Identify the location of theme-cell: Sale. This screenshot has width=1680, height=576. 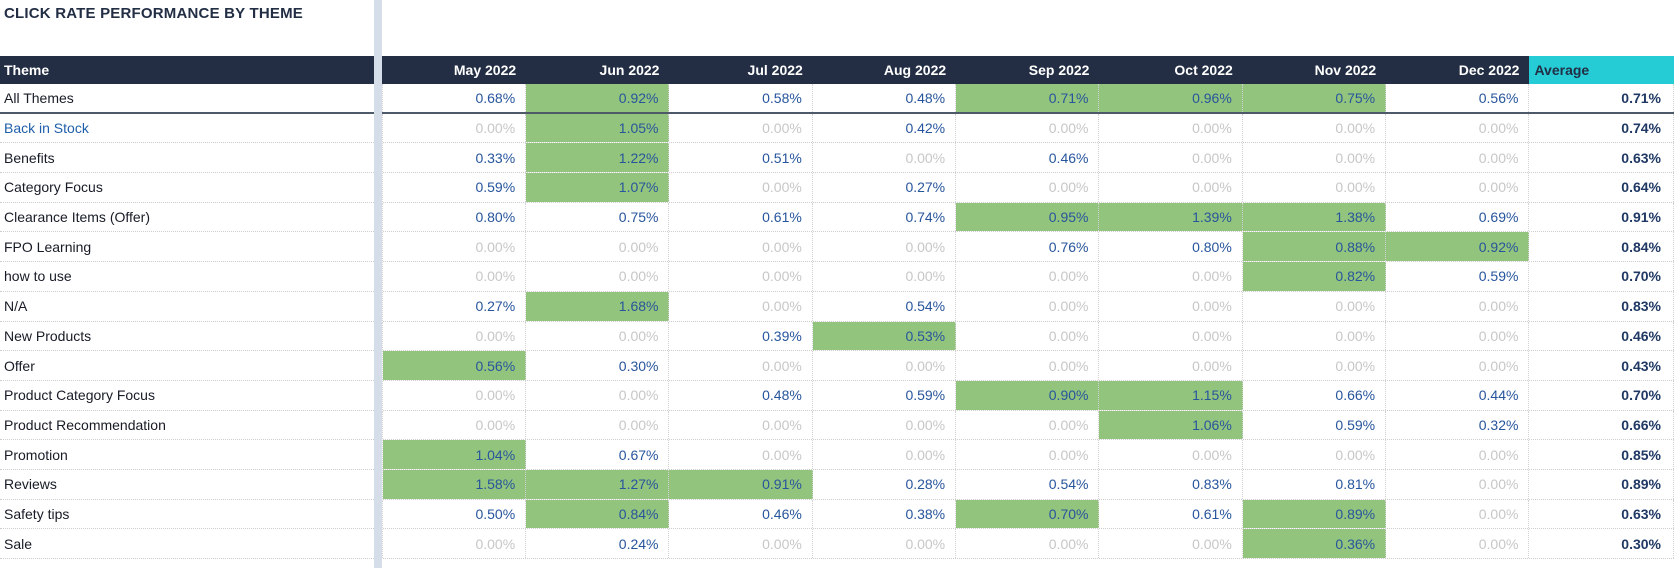
(191, 543).